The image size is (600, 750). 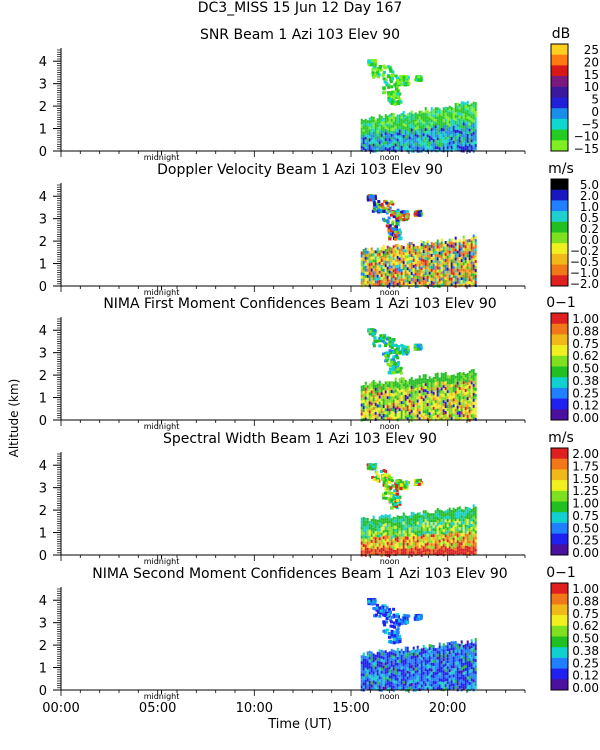 I want to click on colorbar-label: −2.0, so click(x=584, y=284).